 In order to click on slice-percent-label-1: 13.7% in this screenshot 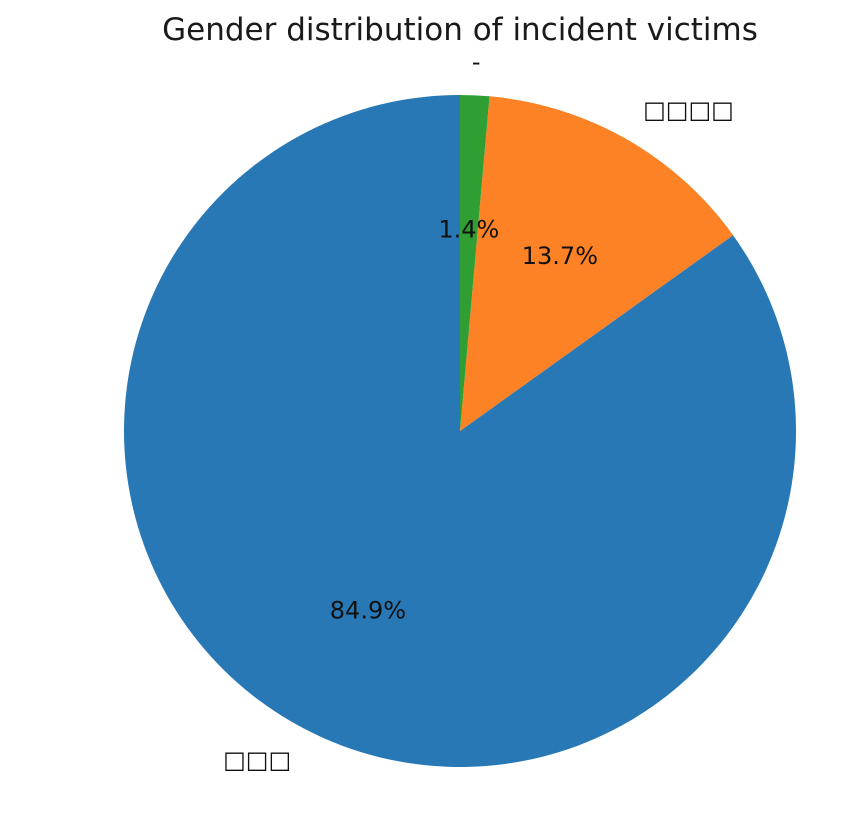, I will do `click(560, 256)`.